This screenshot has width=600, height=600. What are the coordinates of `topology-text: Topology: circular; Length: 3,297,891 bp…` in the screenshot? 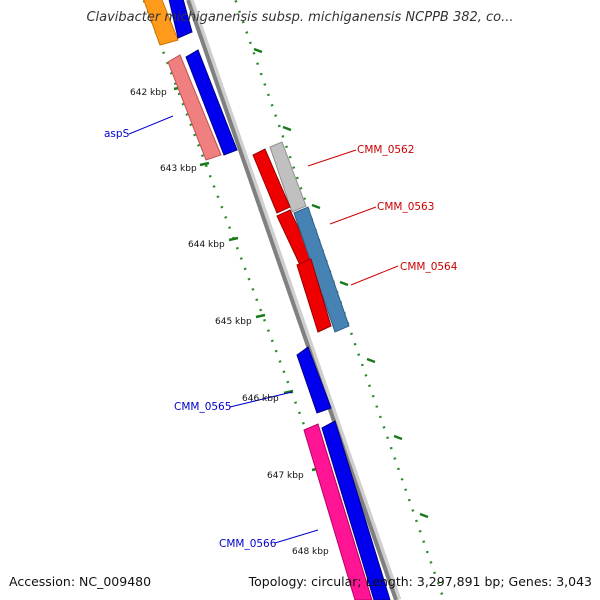 It's located at (420, 581).